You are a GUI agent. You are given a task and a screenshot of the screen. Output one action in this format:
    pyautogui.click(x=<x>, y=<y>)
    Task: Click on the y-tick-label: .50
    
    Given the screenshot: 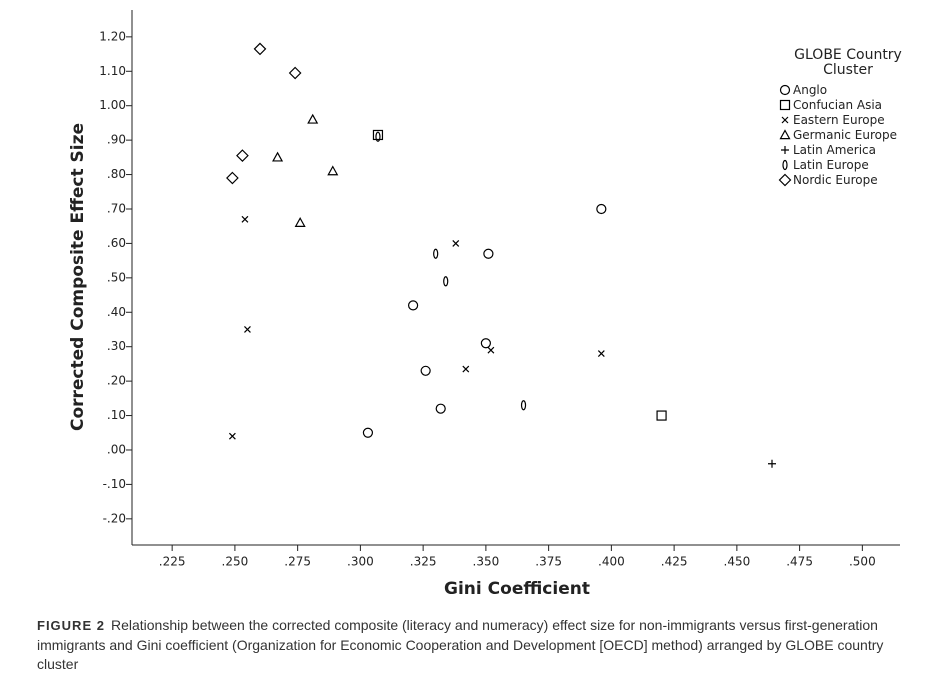 What is the action you would take?
    pyautogui.click(x=116, y=277)
    